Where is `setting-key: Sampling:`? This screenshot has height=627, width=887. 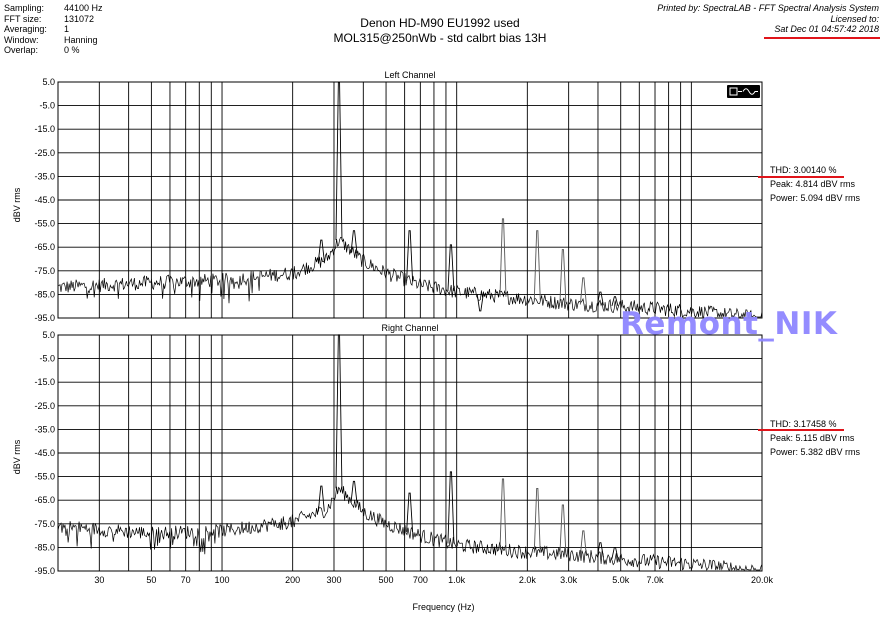
setting-key: Sampling: is located at coordinates (24, 8).